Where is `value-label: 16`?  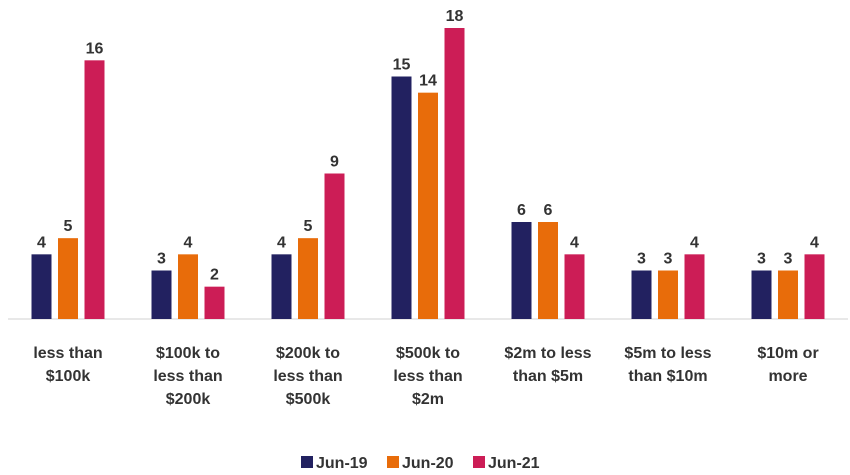 value-label: 16 is located at coordinates (95, 48).